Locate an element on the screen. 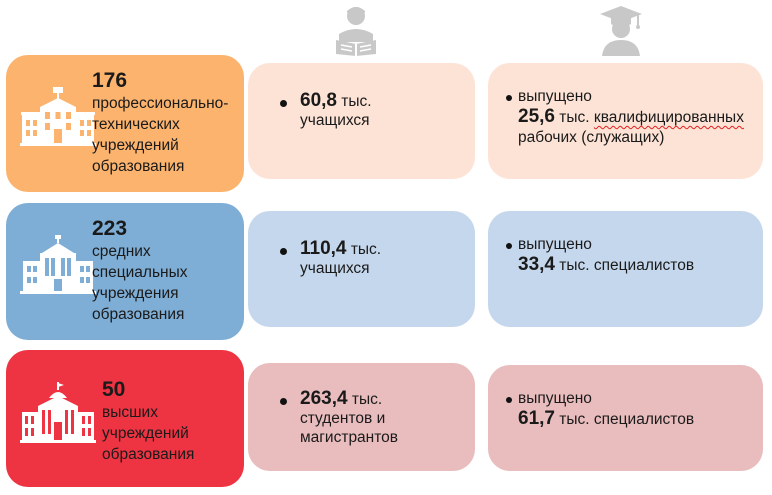 The image size is (772, 495). institution-count: 50 is located at coordinates (114, 389).